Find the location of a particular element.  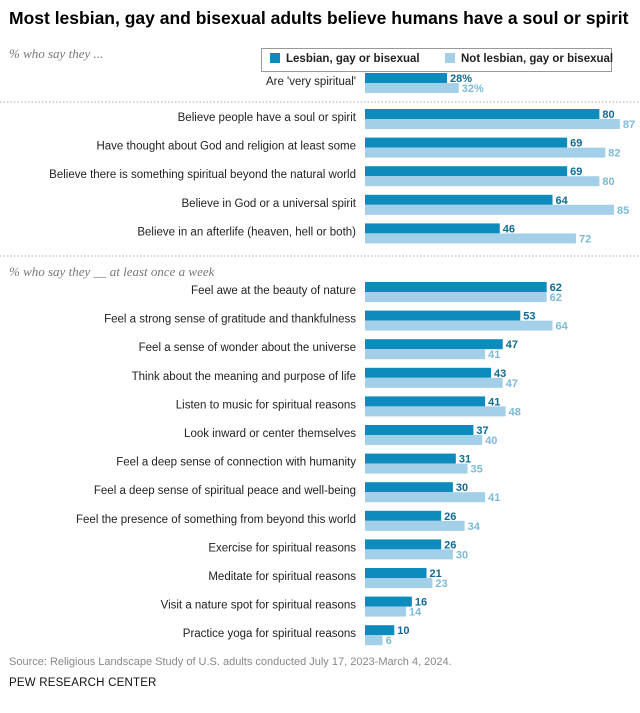

value-label-lgb: 41 is located at coordinates (494, 402).